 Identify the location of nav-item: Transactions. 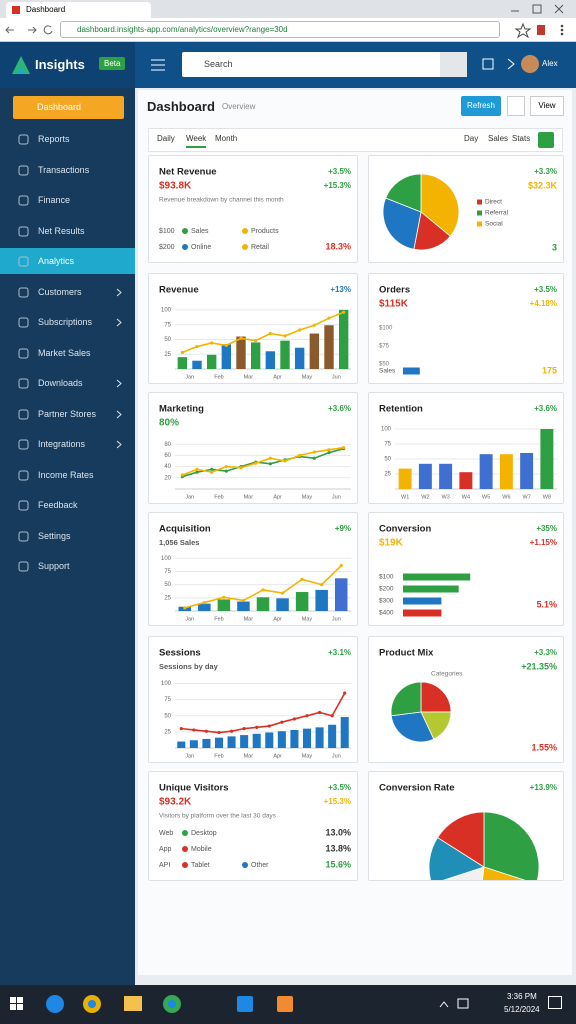
(67, 170).